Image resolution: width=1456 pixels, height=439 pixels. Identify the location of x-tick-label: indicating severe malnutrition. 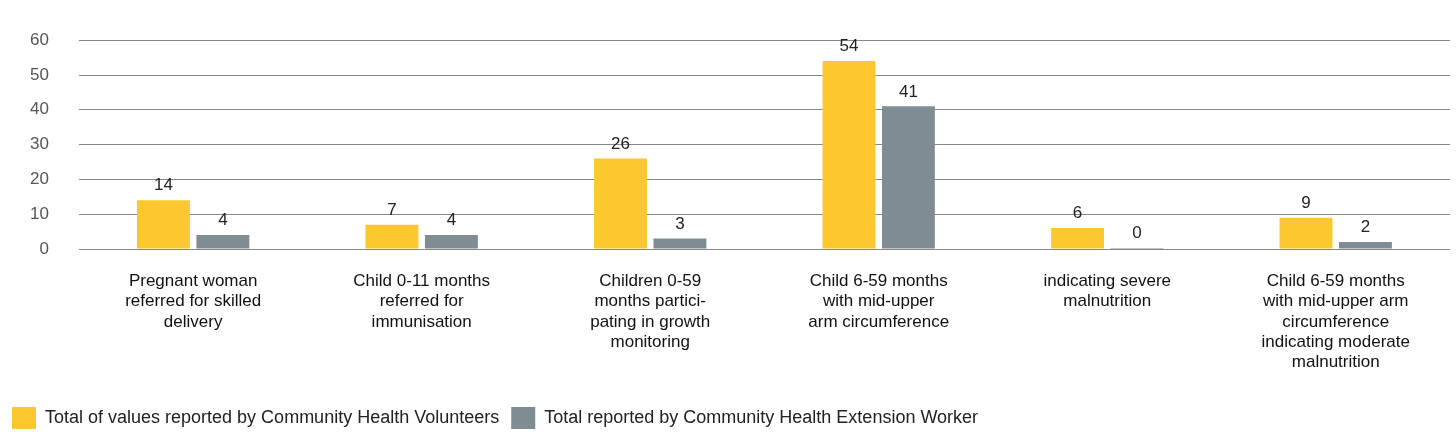
(1107, 290).